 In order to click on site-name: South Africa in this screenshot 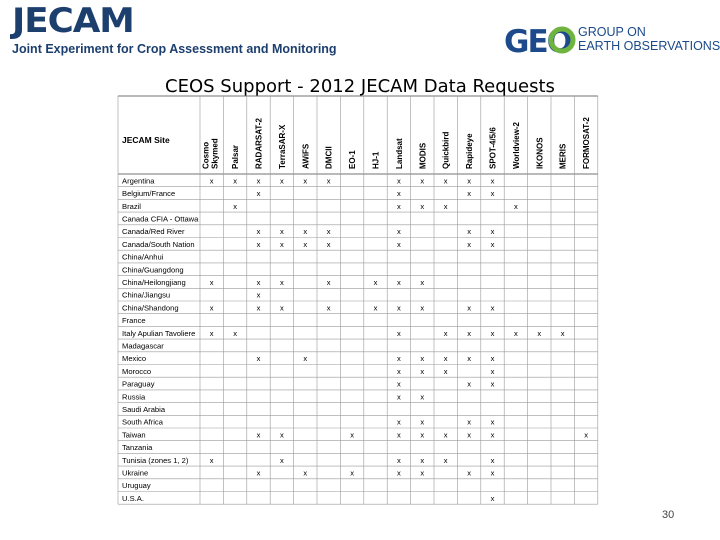, I will do `click(143, 422)`.